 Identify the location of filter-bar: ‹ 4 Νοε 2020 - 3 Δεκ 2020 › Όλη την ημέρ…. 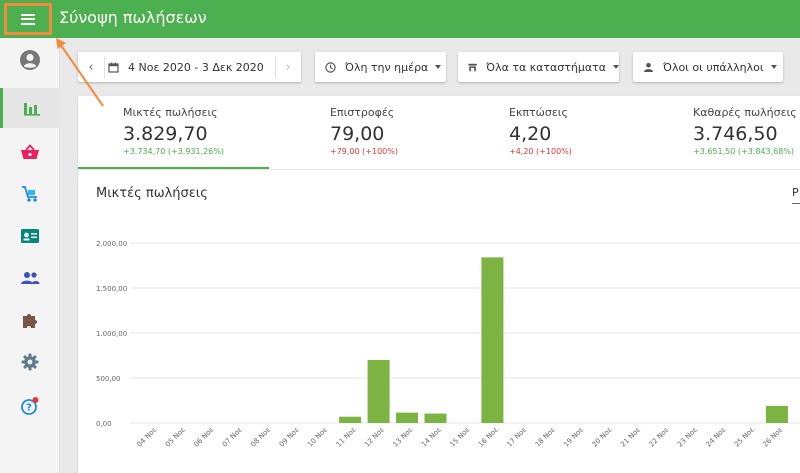
(430, 67).